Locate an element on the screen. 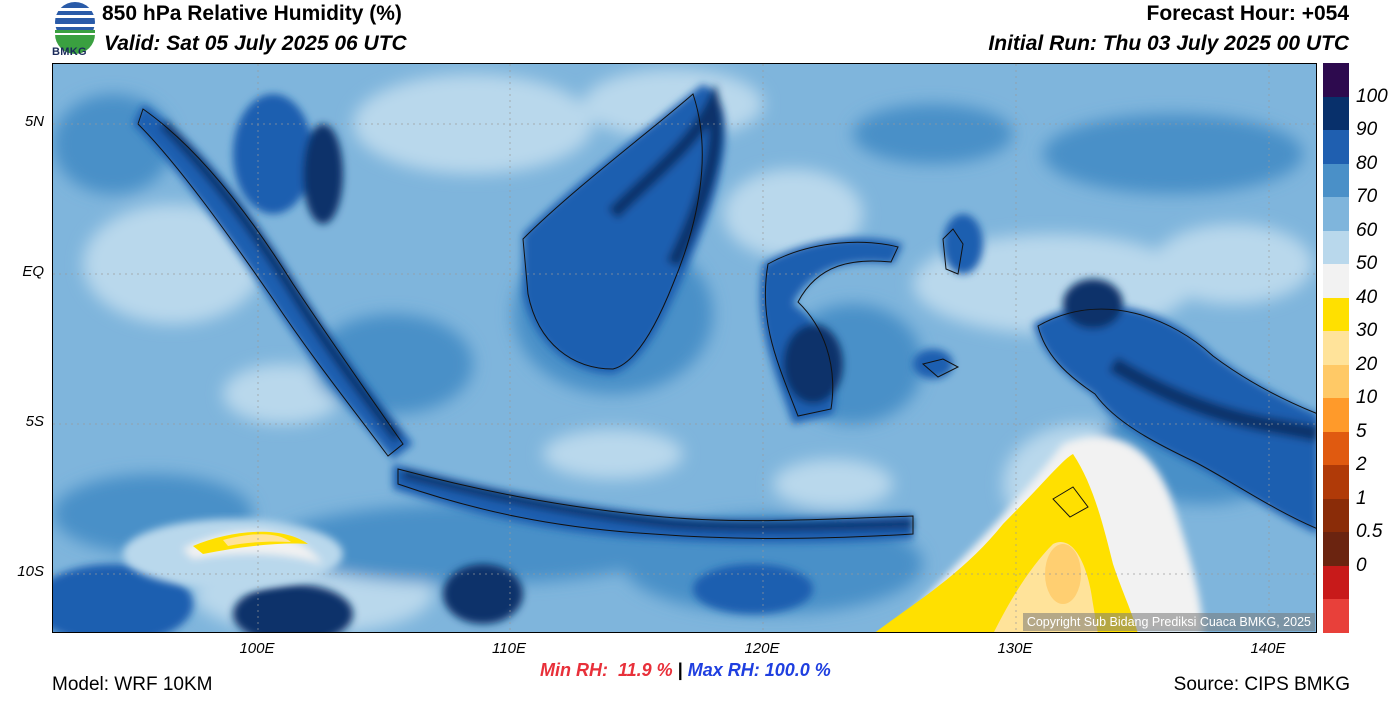 This screenshot has width=1400, height=709. colorbar-label: 80 is located at coordinates (1367, 163).